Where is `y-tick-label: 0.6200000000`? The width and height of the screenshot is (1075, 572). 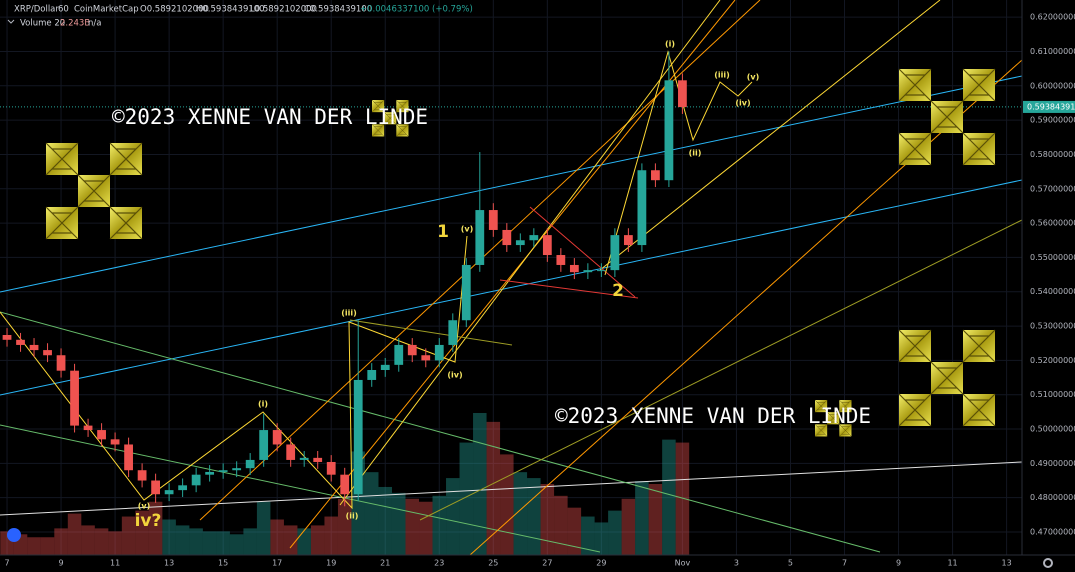 y-tick-label: 0.6200000000 is located at coordinates (1052, 17).